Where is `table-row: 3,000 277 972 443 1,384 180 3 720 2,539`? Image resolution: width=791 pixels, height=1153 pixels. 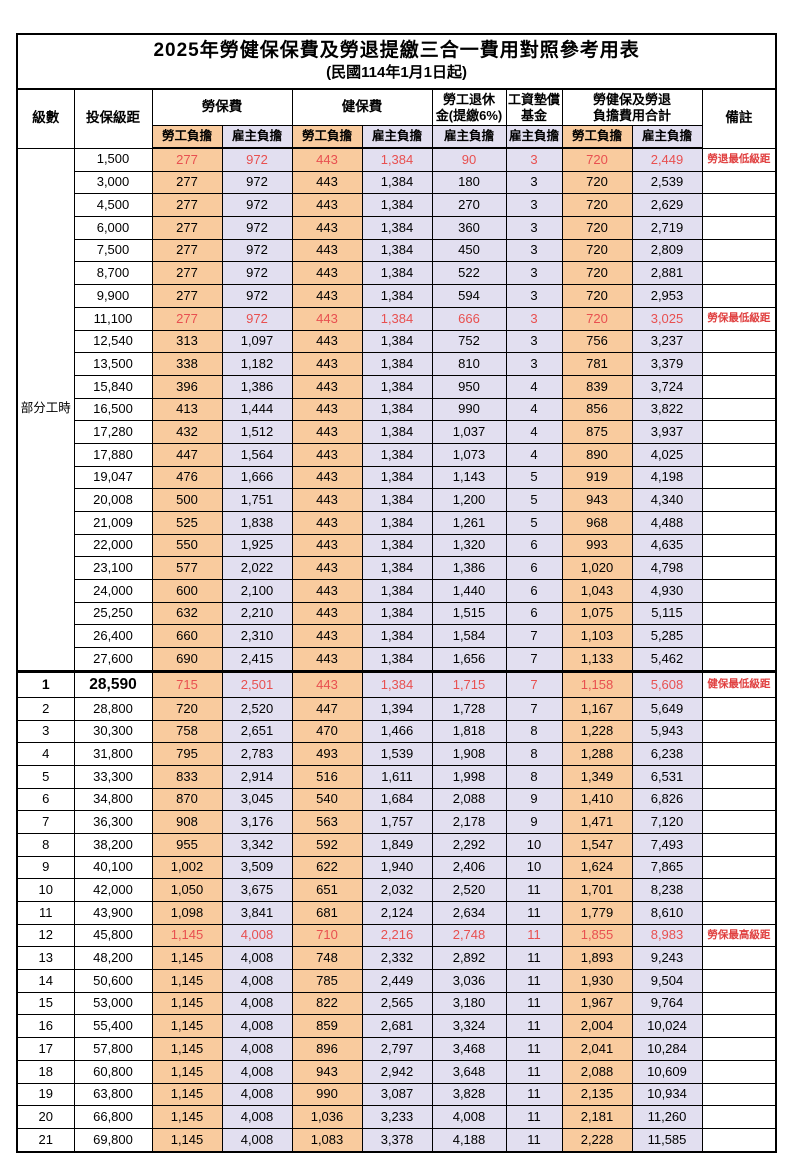
table-row: 3,000 277 972 443 1,384 180 3 720 2,539 is located at coordinates (397, 182).